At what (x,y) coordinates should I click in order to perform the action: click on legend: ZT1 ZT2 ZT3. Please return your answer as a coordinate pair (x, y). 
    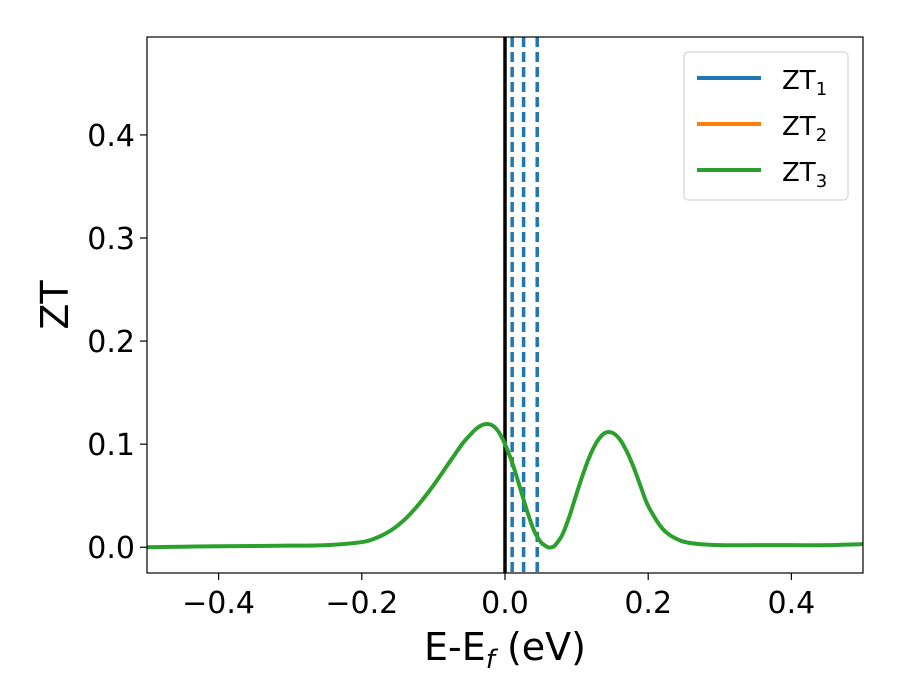
    Looking at the image, I should click on (766, 126).